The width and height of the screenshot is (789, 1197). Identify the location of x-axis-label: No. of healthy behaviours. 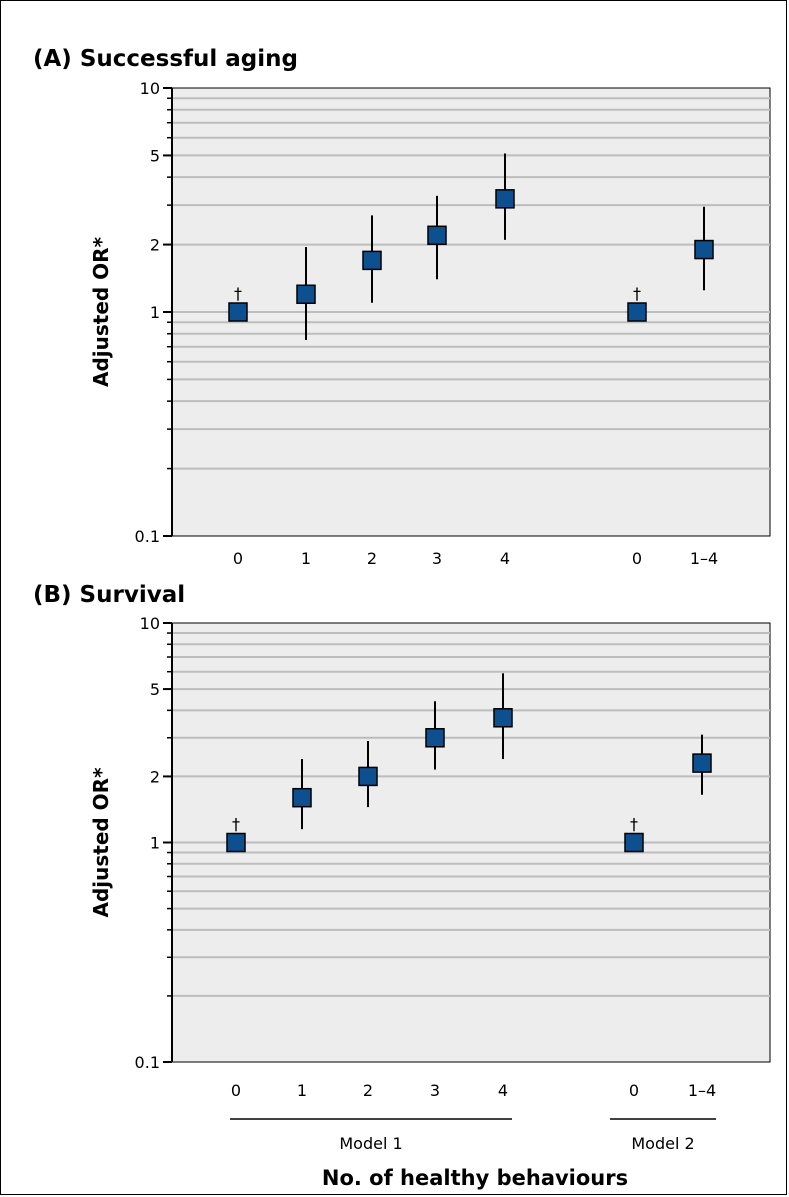
(475, 1178).